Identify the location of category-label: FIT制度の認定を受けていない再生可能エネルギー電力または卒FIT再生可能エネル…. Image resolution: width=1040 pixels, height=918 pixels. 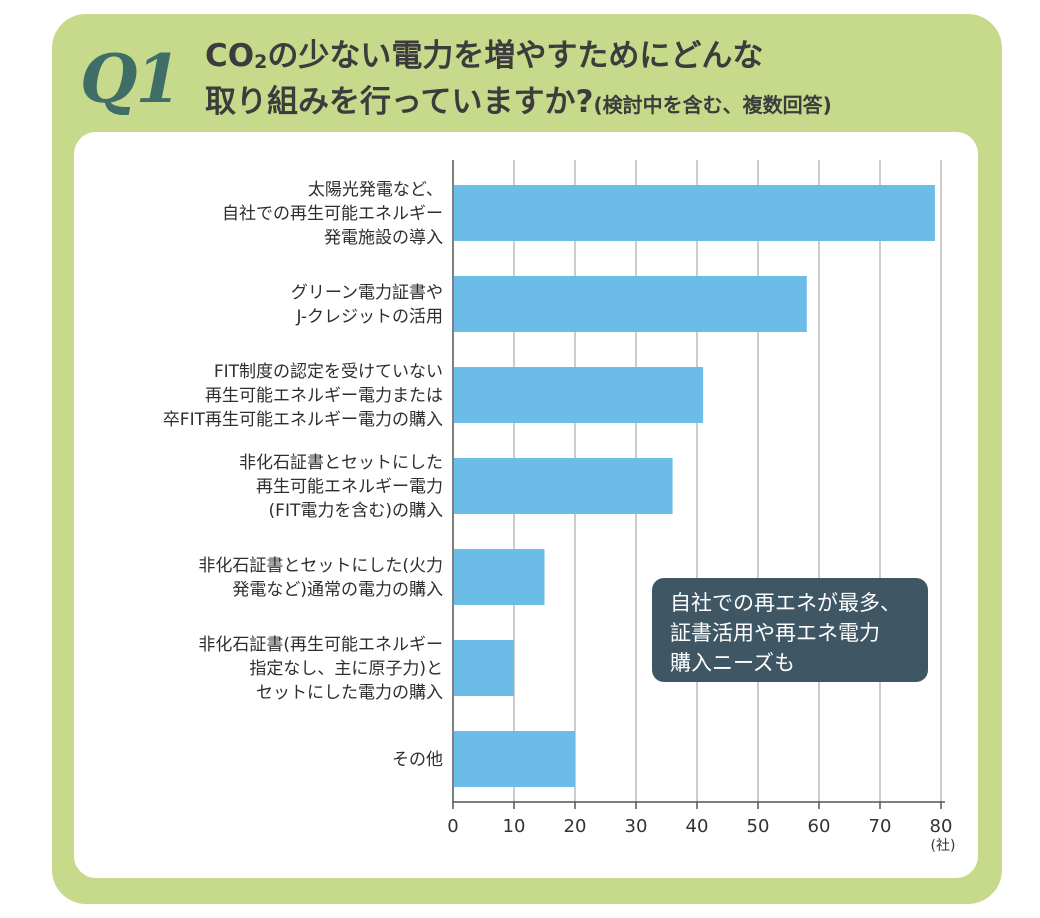
(303, 396).